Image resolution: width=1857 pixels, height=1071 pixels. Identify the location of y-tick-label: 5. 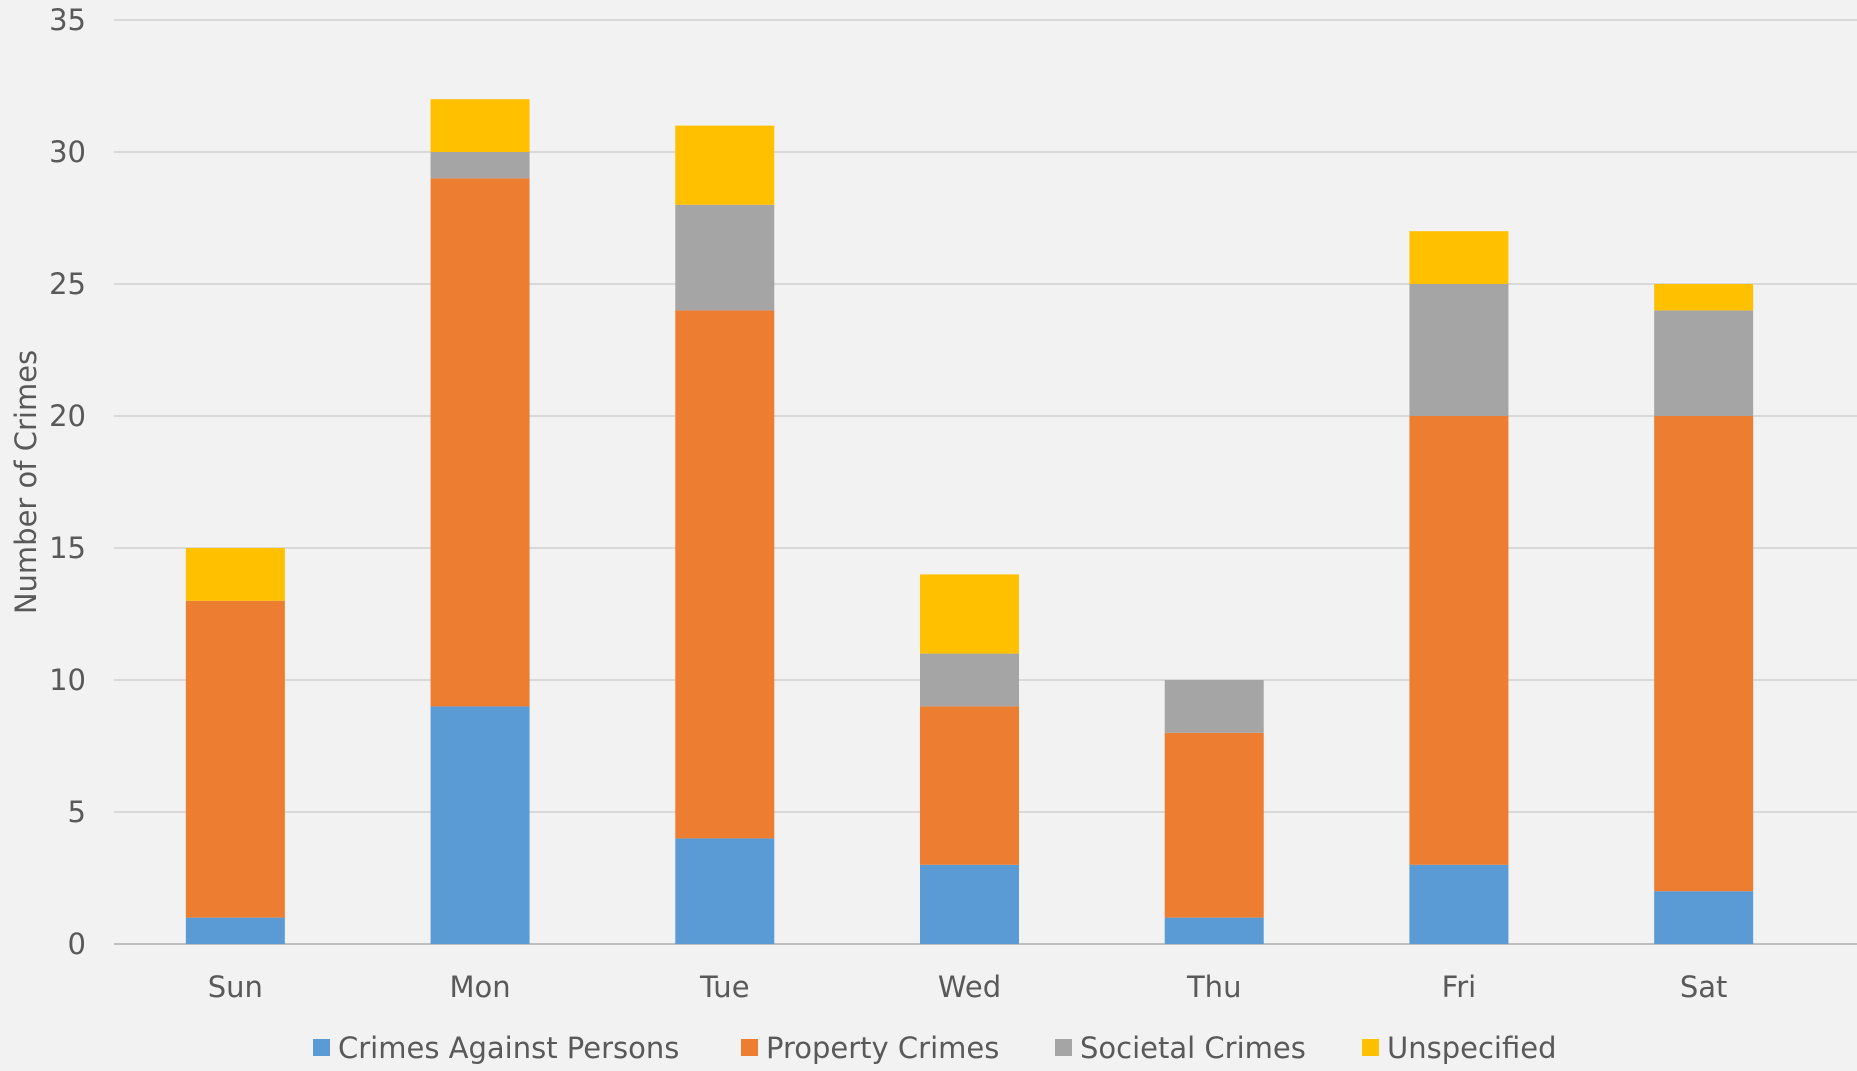
(77, 812).